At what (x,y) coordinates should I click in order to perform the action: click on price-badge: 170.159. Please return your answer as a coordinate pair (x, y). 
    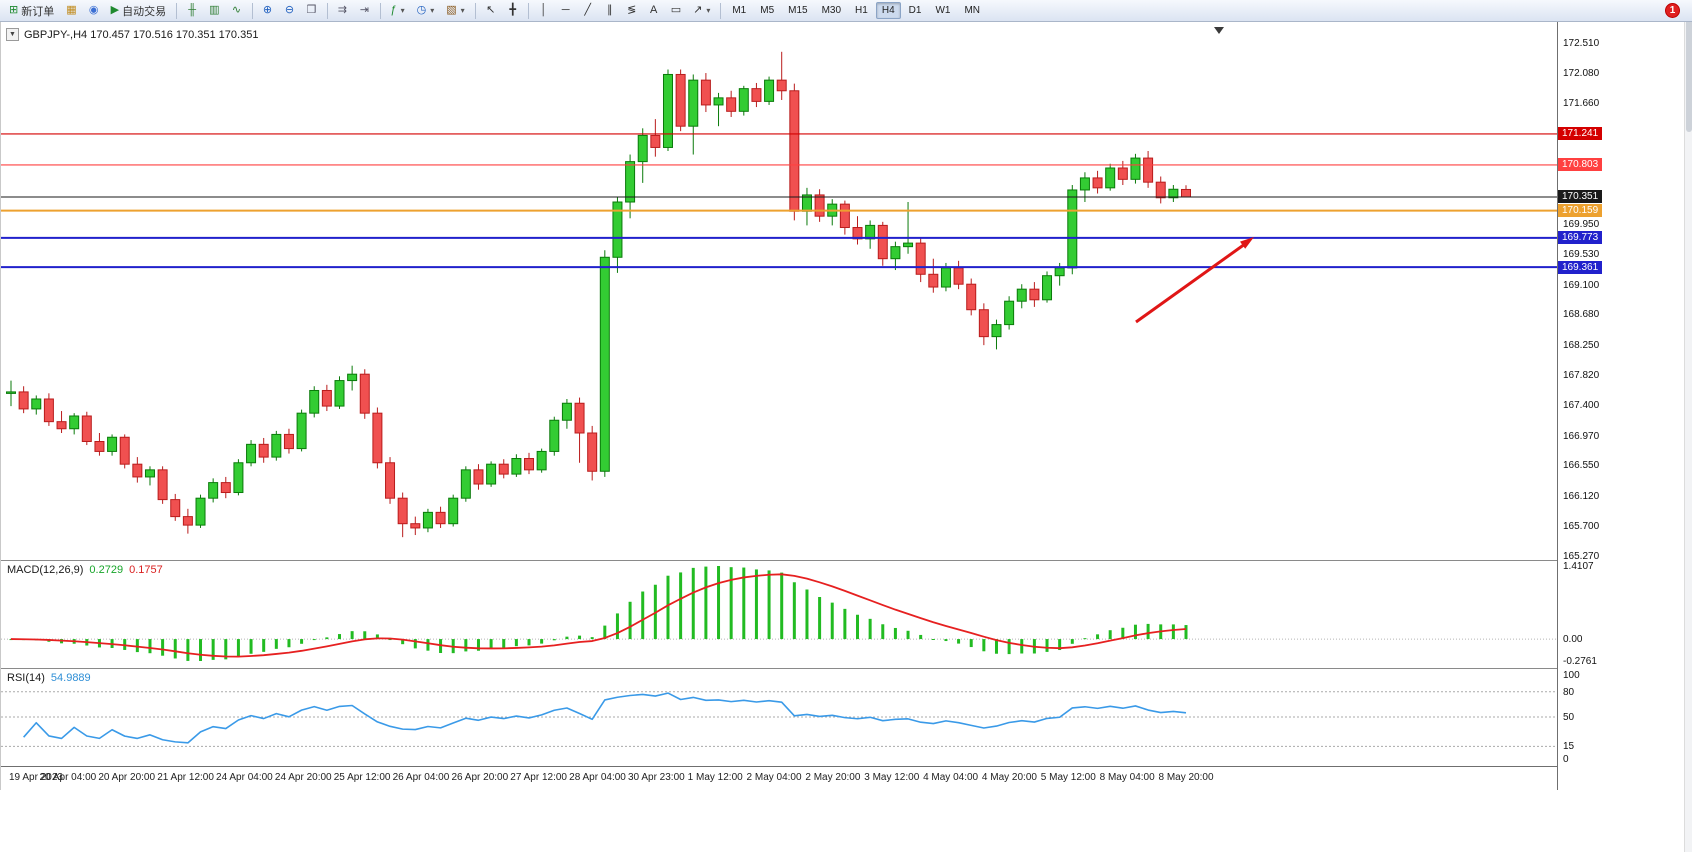
    Looking at the image, I should click on (1580, 211).